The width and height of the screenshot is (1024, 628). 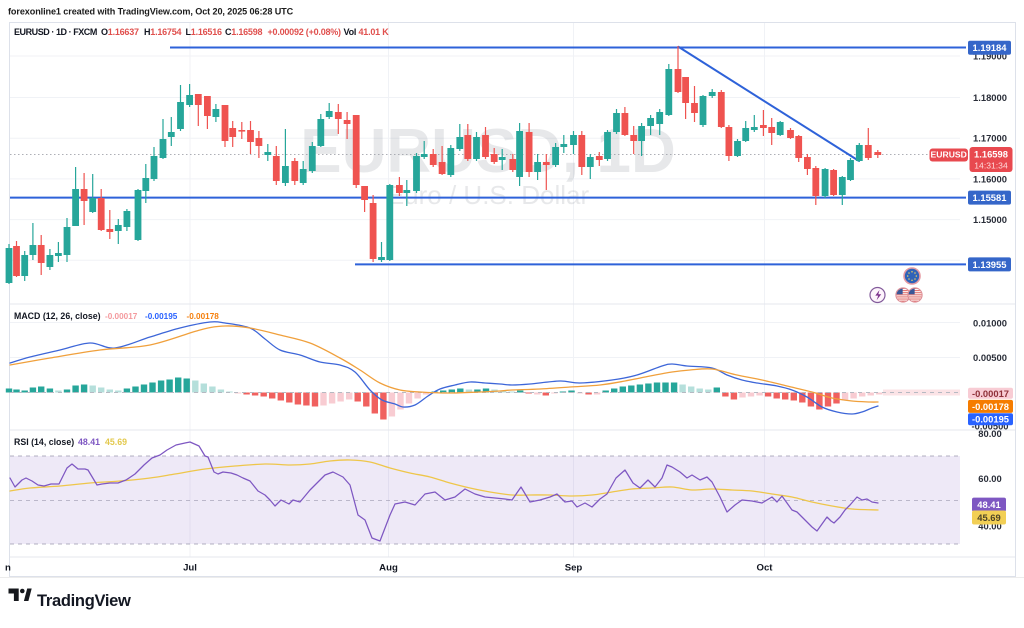 What do you see at coordinates (990, 419) in the screenshot?
I see `svg-text: -0.00195` at bounding box center [990, 419].